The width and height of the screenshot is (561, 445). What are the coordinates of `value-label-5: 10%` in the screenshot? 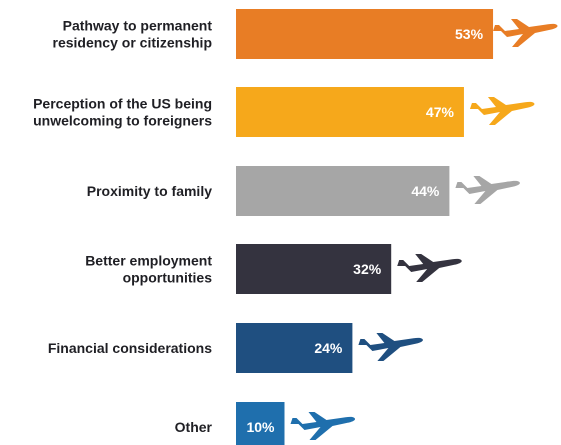 It's located at (260, 427).